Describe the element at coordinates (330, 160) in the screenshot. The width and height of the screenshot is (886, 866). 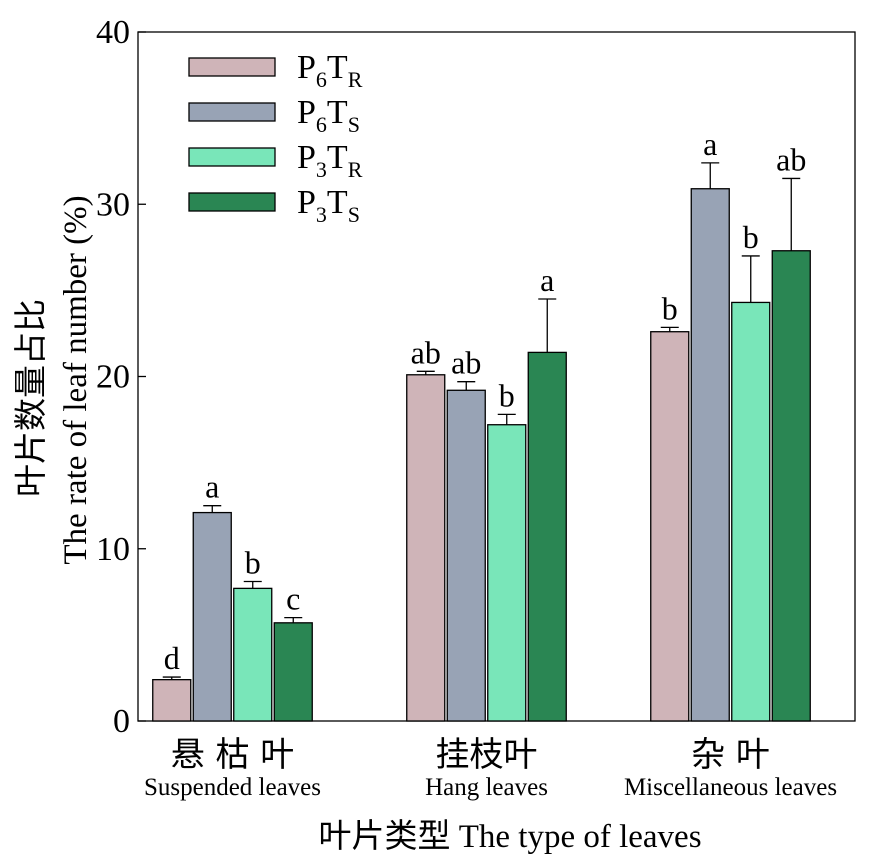
I see `legend-label: P3TR` at that location.